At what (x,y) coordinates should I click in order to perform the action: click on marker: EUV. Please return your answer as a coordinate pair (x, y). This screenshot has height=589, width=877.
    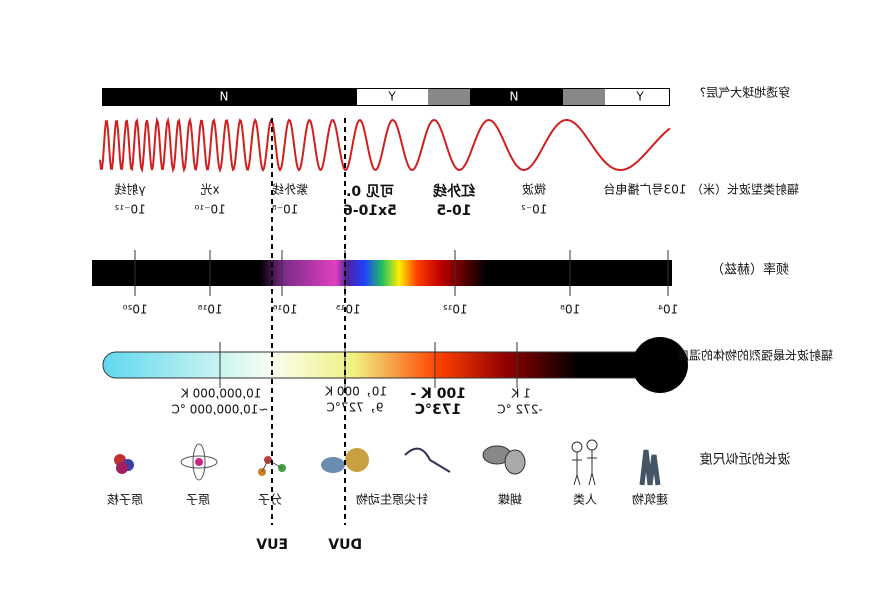
    Looking at the image, I should click on (272, 545).